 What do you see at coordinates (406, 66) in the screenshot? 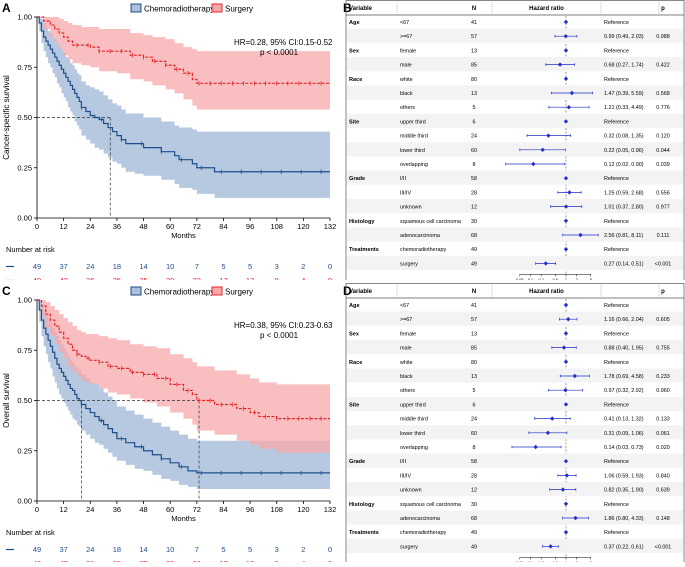
I see `row-level-label: male` at bounding box center [406, 66].